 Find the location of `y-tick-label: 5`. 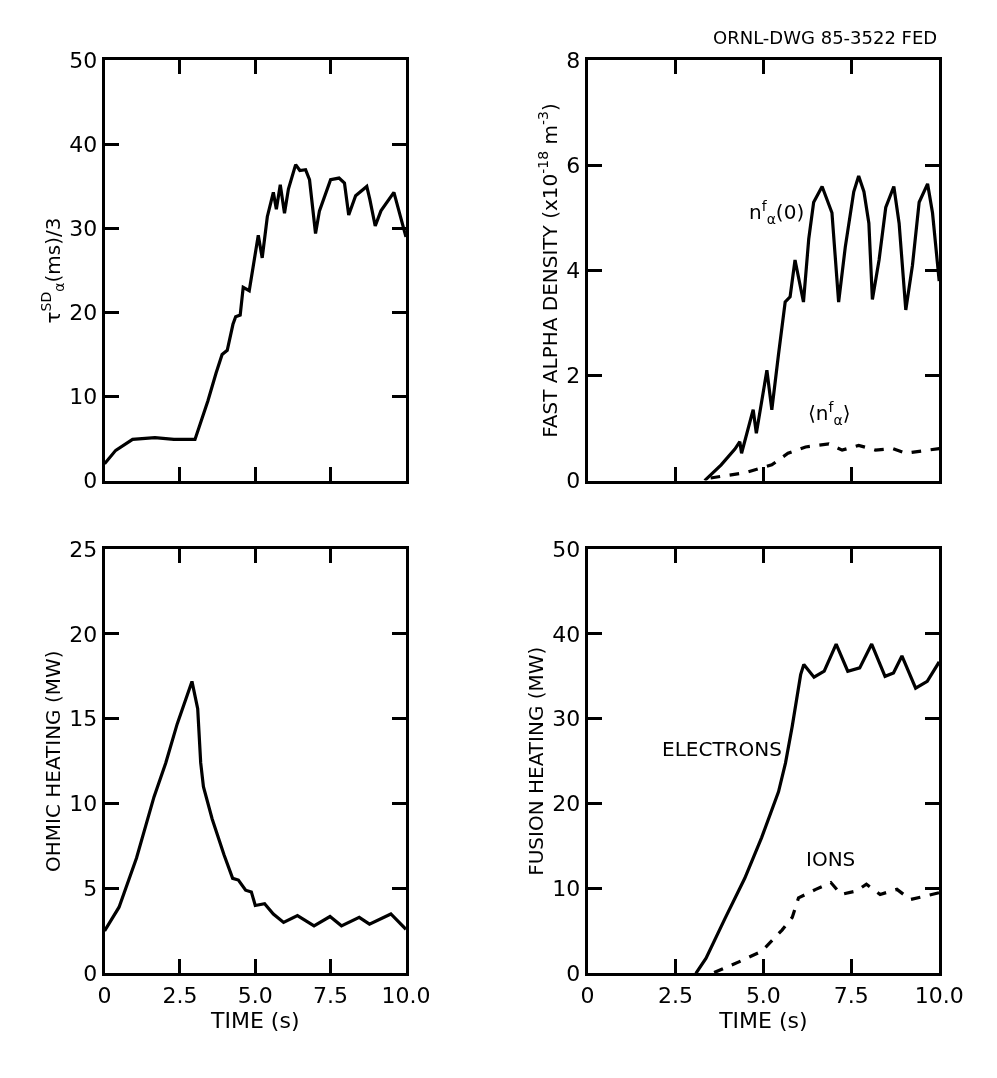

y-tick-label: 5 is located at coordinates (90, 889).